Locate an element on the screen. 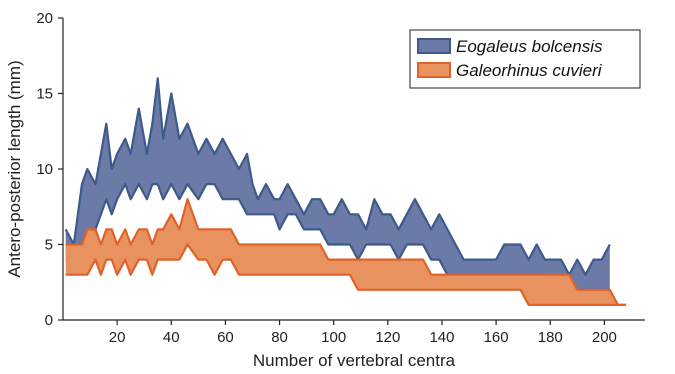  y-tick-label: 5 is located at coordinates (49, 245).